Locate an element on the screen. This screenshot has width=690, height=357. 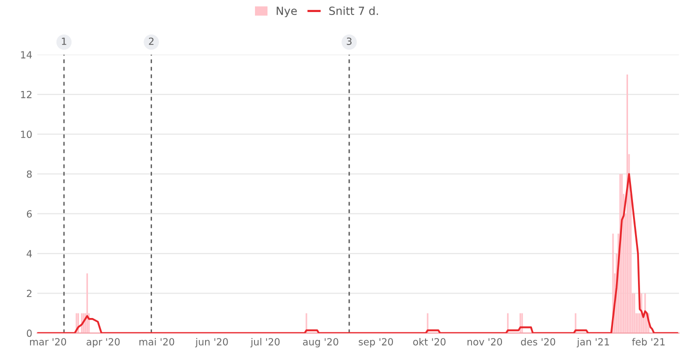
x-tick-label: apr '20 is located at coordinates (103, 343).